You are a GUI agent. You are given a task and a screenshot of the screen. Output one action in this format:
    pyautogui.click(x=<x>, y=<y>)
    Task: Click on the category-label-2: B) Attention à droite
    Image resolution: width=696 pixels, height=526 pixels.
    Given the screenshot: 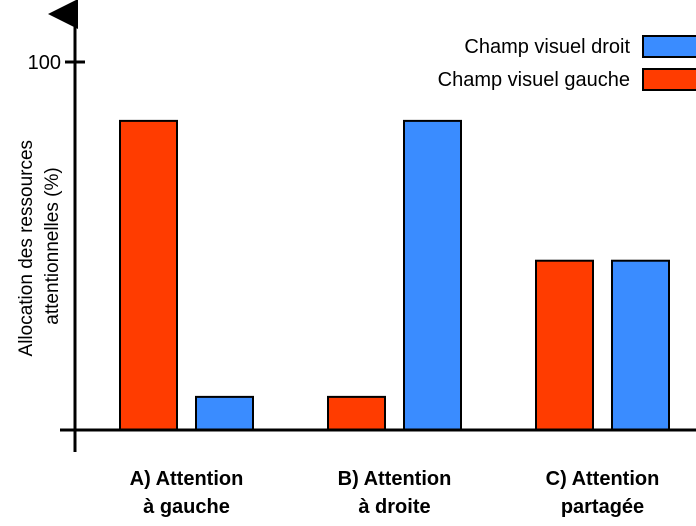 What is the action you would take?
    pyautogui.click(x=395, y=493)
    